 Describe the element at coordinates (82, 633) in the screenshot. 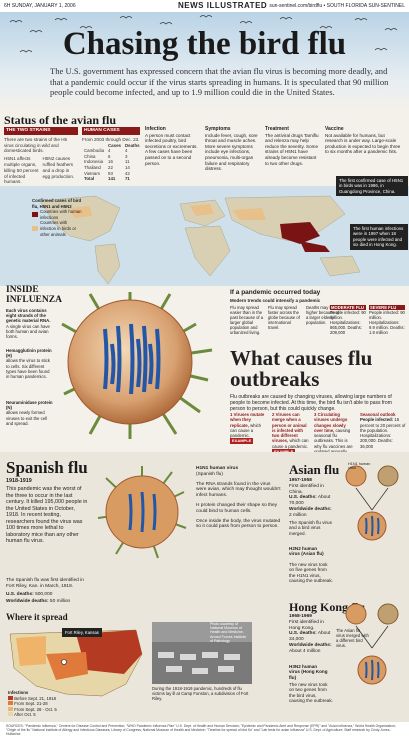

I see `fort-riley-label: Fort Riley, Kansas` at that location.